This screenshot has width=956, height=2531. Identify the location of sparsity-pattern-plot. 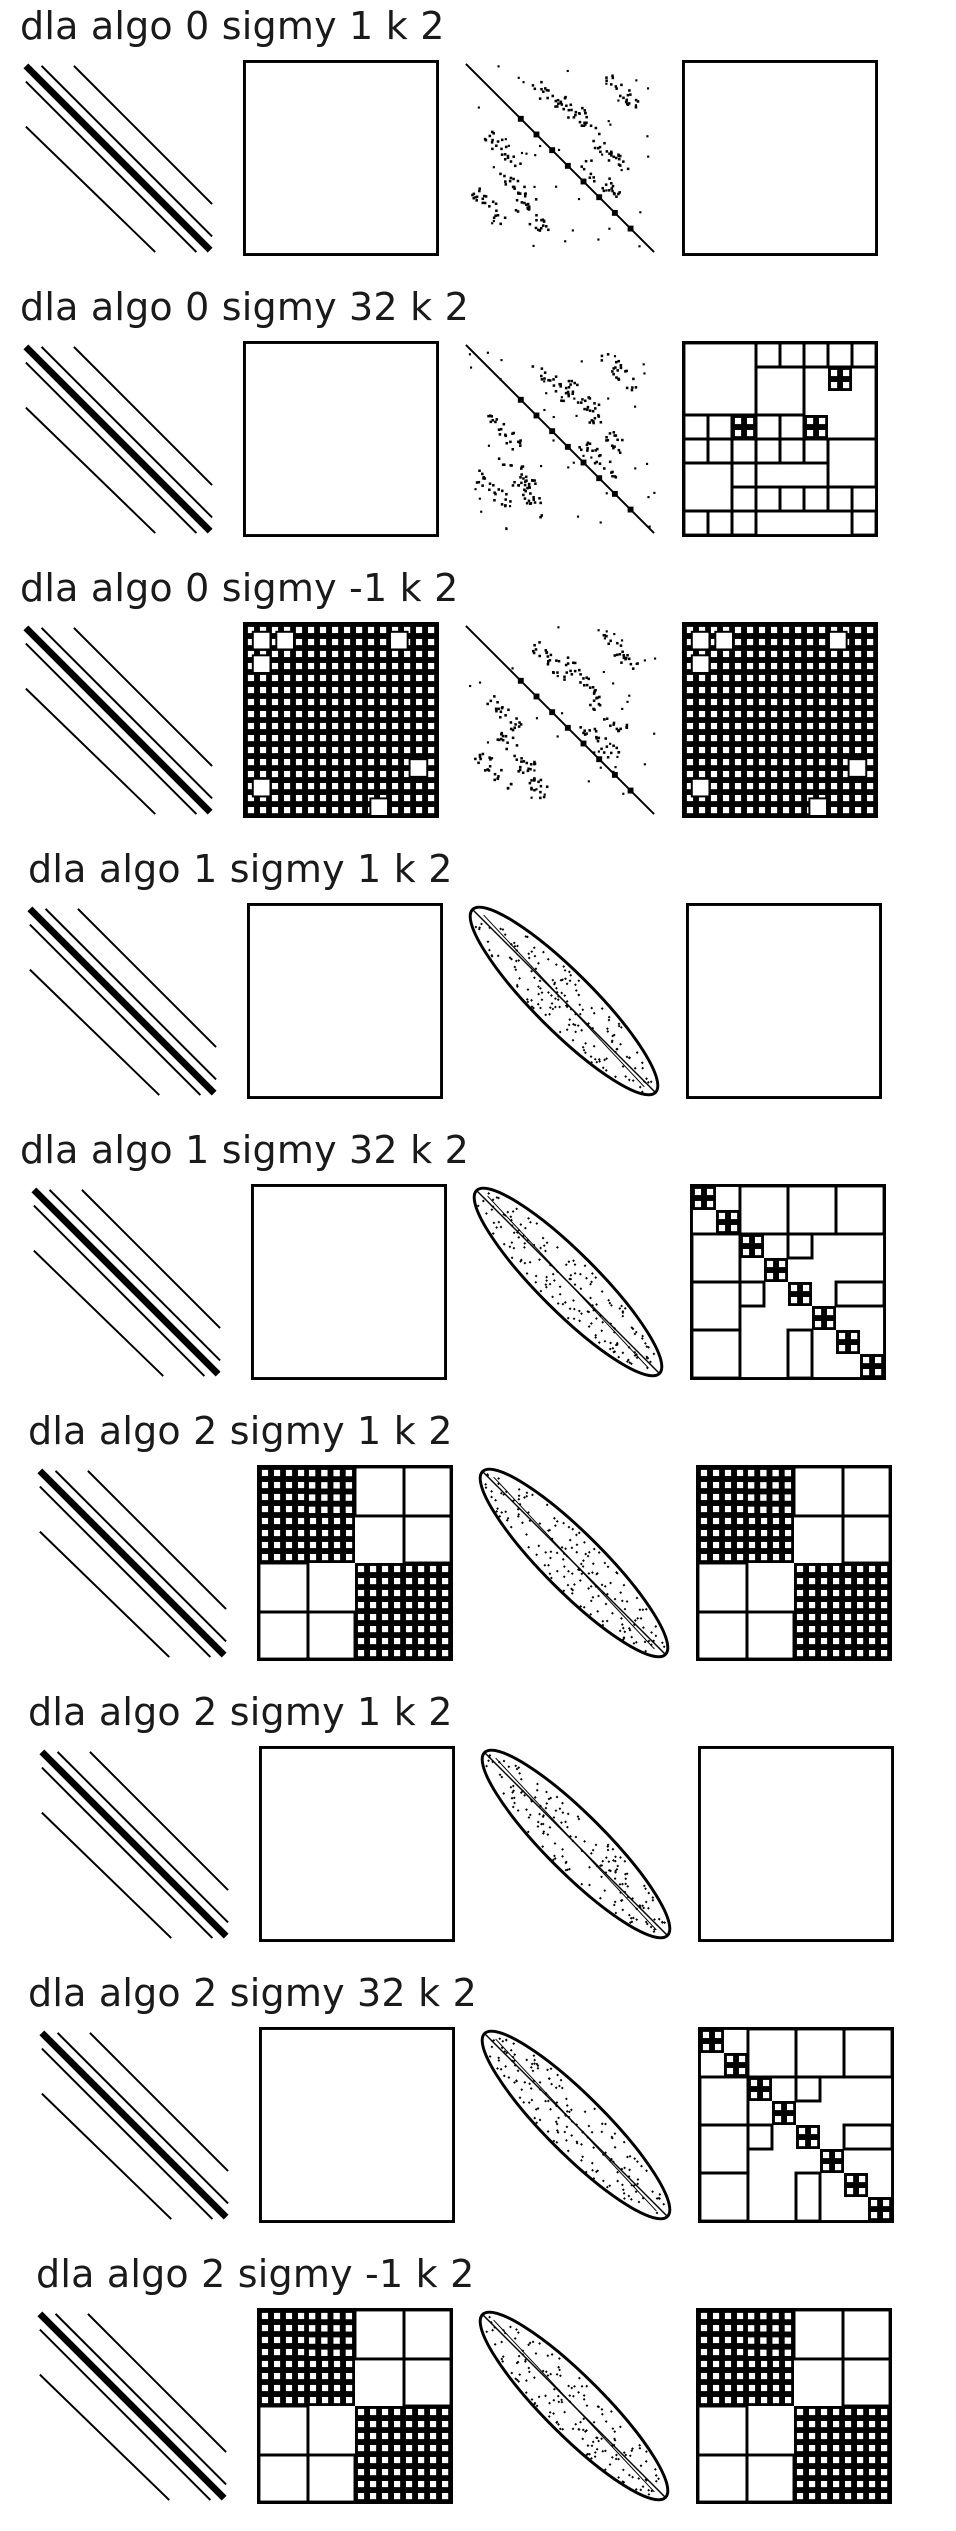
(576, 2125).